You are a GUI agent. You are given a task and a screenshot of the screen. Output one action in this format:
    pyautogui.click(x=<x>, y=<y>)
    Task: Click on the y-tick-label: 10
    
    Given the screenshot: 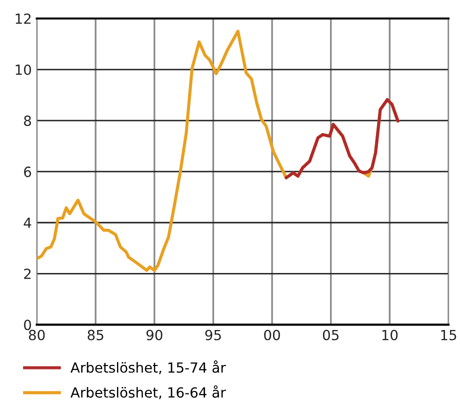 What is the action you would take?
    pyautogui.click(x=24, y=69)
    